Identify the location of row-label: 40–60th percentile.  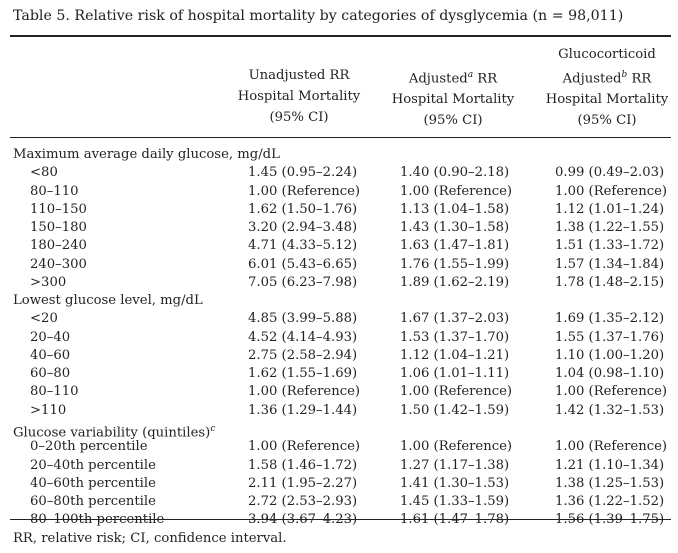
(93, 483).